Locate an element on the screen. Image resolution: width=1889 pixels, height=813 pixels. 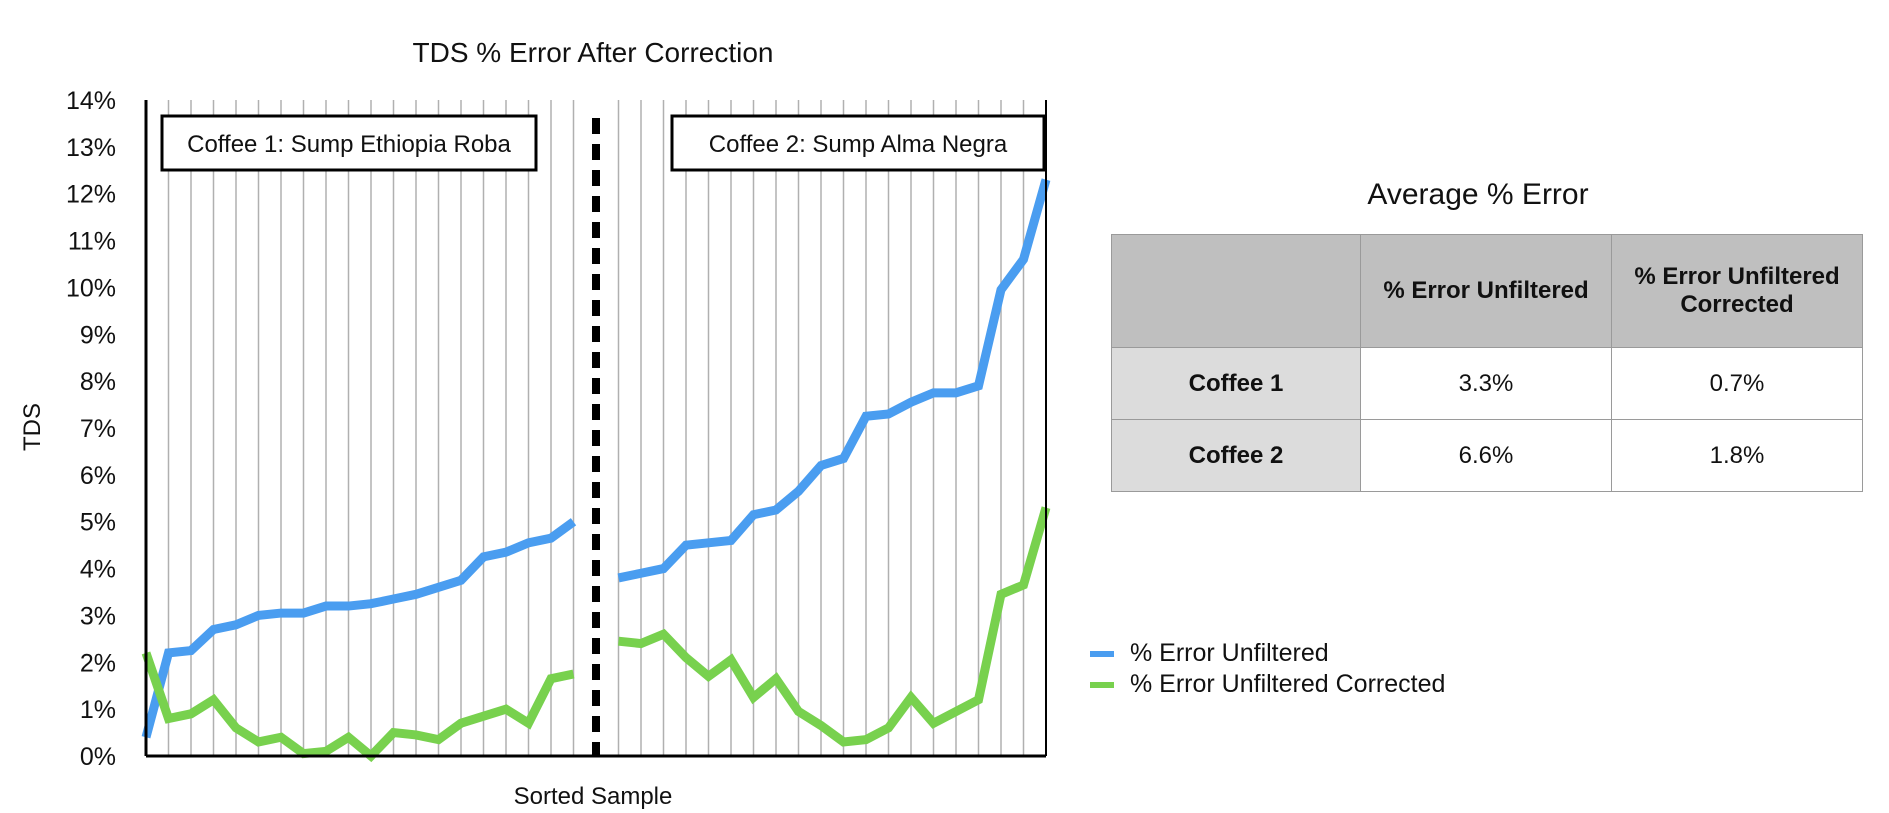
y-tick-label: 9% is located at coordinates (98, 335).